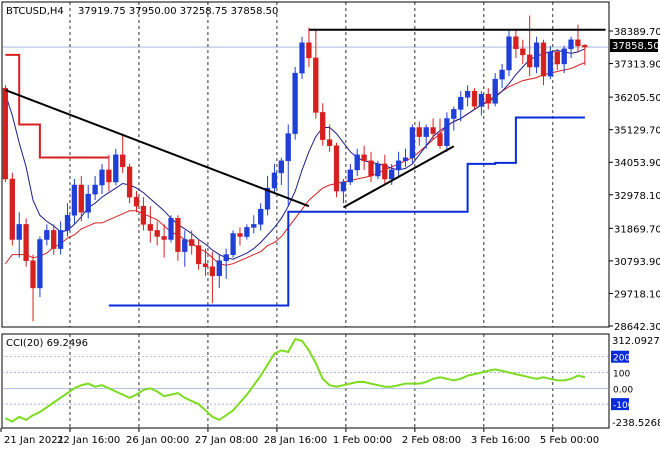 Image resolution: width=660 pixels, height=454 pixels. I want to click on time-label: 1 Feb 00:00, so click(362, 440).